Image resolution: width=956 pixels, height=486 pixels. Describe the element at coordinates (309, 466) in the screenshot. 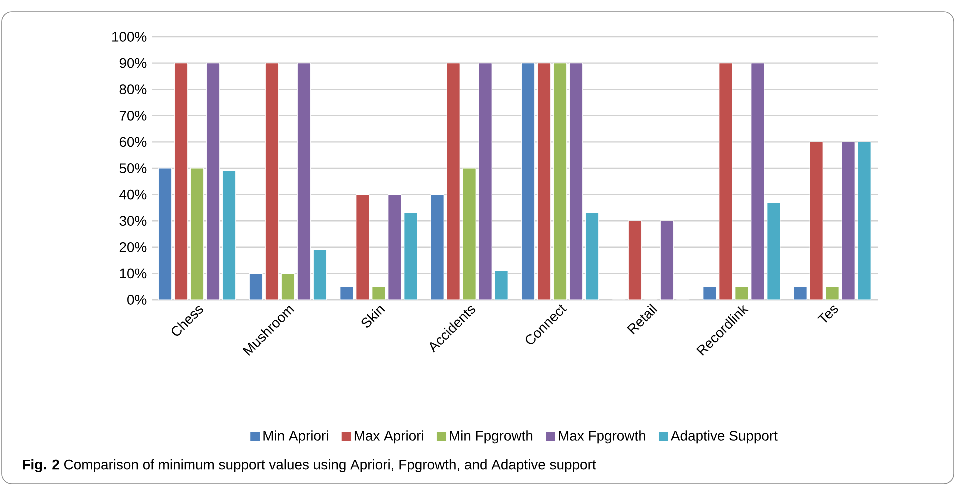

I see `text: Fig. 2 Comparison of minimum support values using Apriori, Fpgrowth, and Adaptive support` at that location.